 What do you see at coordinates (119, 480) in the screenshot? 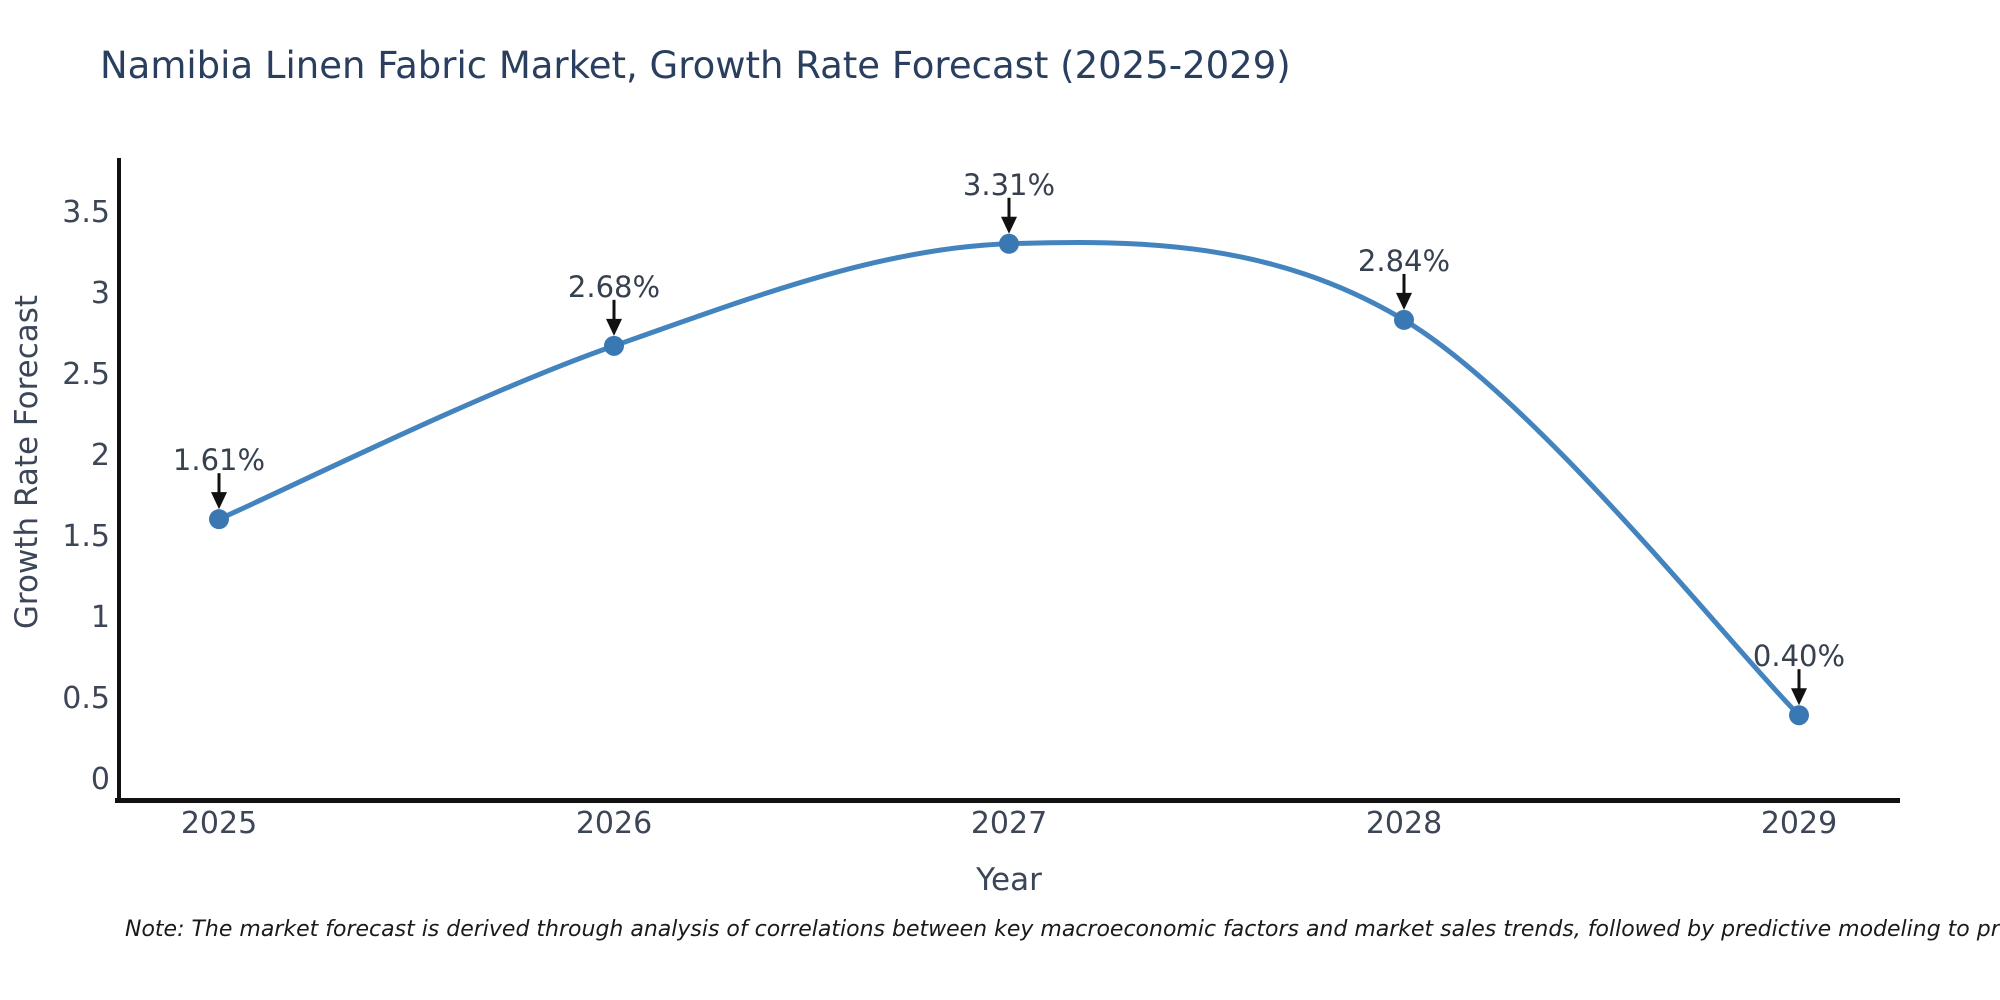
I see `y-axis-line` at bounding box center [119, 480].